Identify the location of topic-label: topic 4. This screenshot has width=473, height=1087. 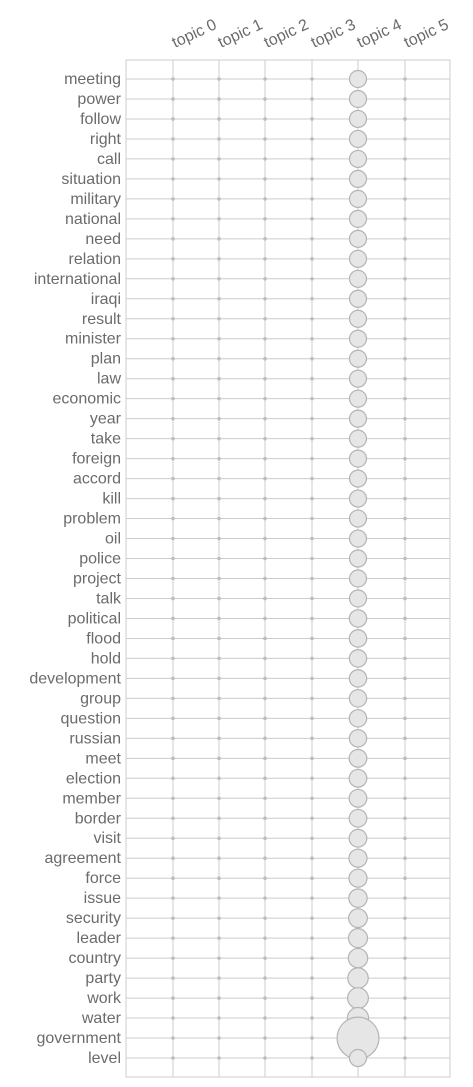
(380, 33).